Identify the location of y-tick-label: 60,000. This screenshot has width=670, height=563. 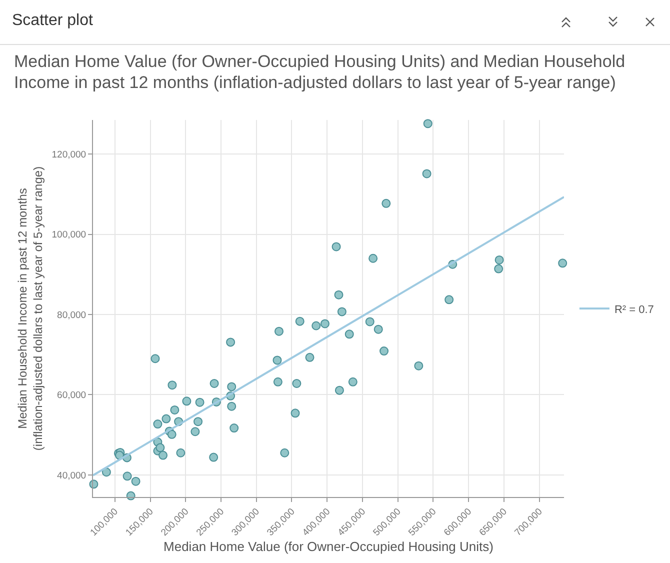
(71, 396).